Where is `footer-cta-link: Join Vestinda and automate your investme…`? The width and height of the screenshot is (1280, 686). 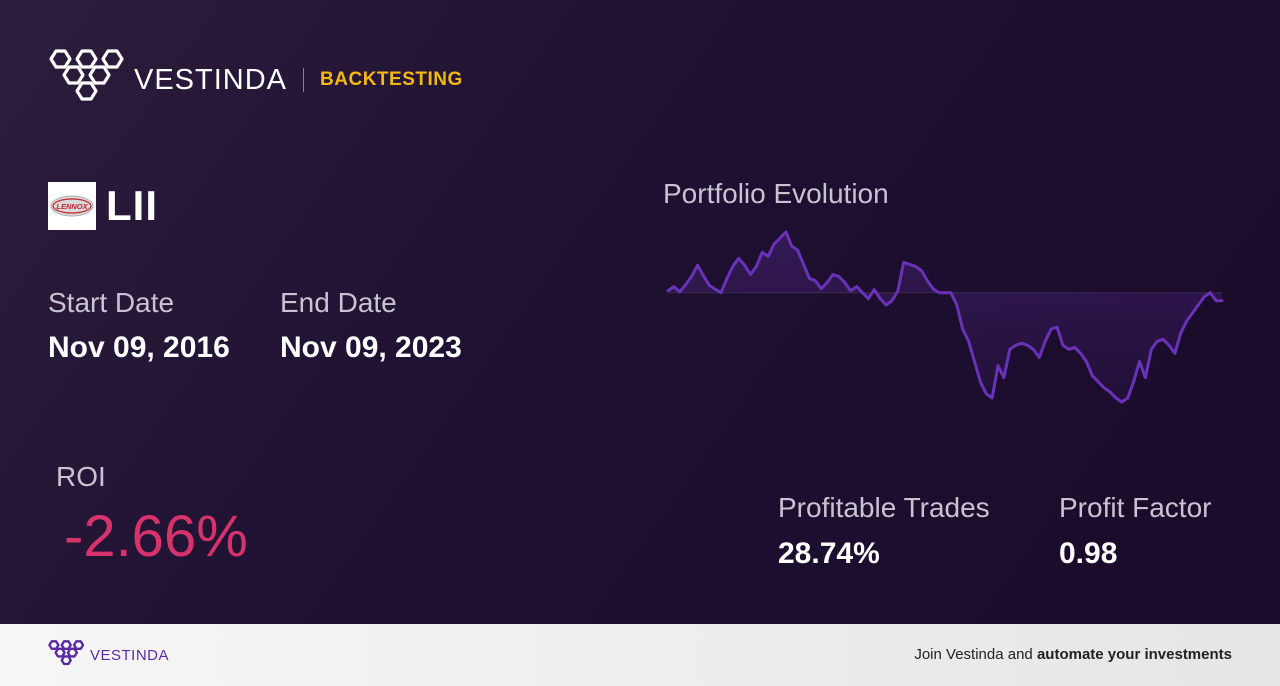 footer-cta-link: Join Vestinda and automate your investme… is located at coordinates (1073, 654).